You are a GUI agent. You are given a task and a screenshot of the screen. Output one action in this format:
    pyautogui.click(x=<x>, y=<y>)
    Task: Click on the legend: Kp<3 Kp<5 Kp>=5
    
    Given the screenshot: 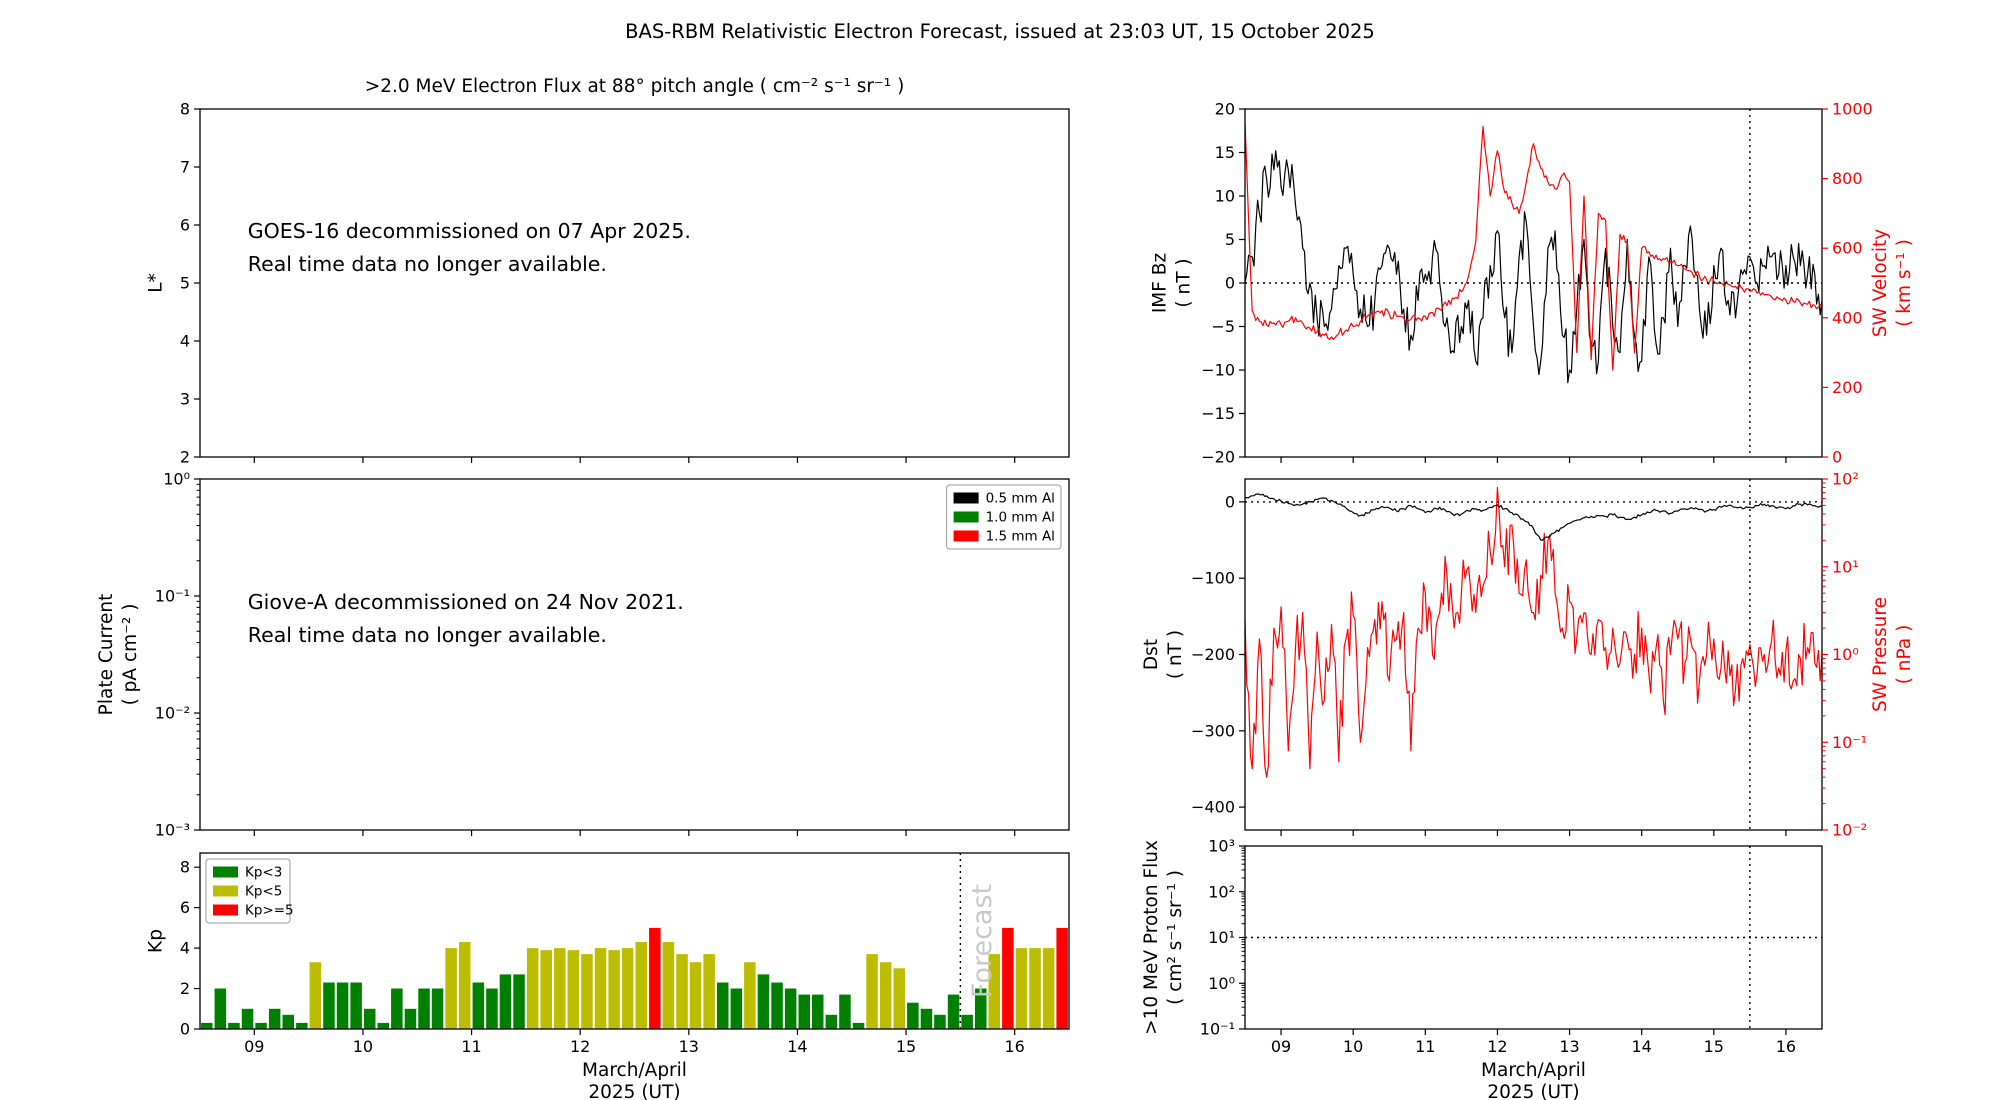 What is the action you would take?
    pyautogui.click(x=249, y=891)
    